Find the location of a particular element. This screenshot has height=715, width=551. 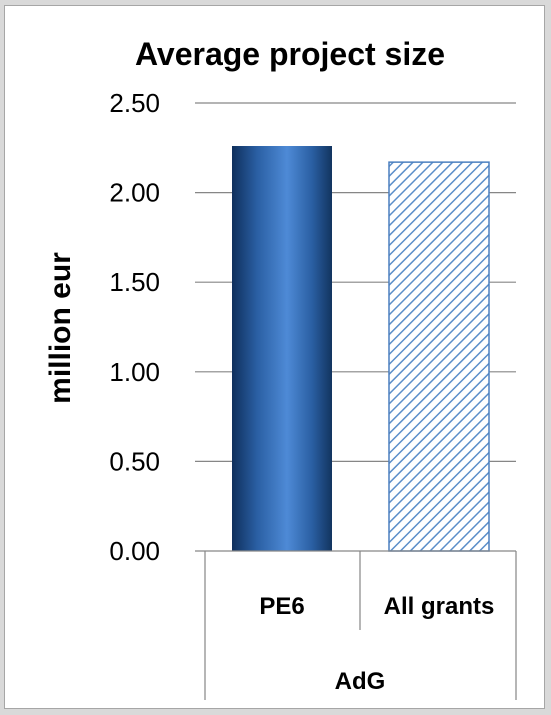

x-axis: PE6 All grants AdG is located at coordinates (356, 625).